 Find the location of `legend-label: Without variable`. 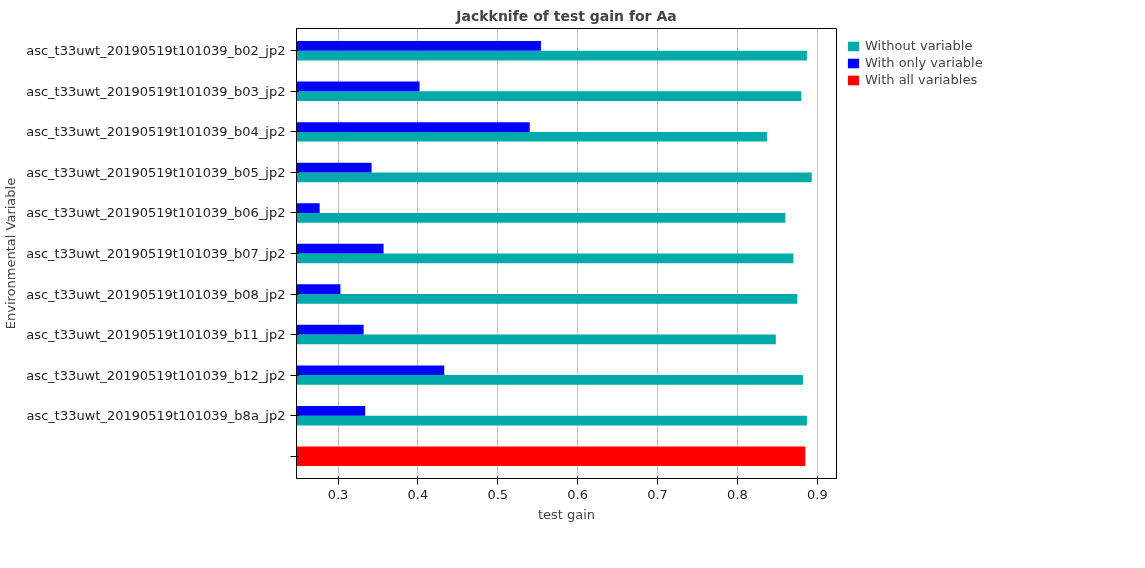

legend-label: Without variable is located at coordinates (919, 45).